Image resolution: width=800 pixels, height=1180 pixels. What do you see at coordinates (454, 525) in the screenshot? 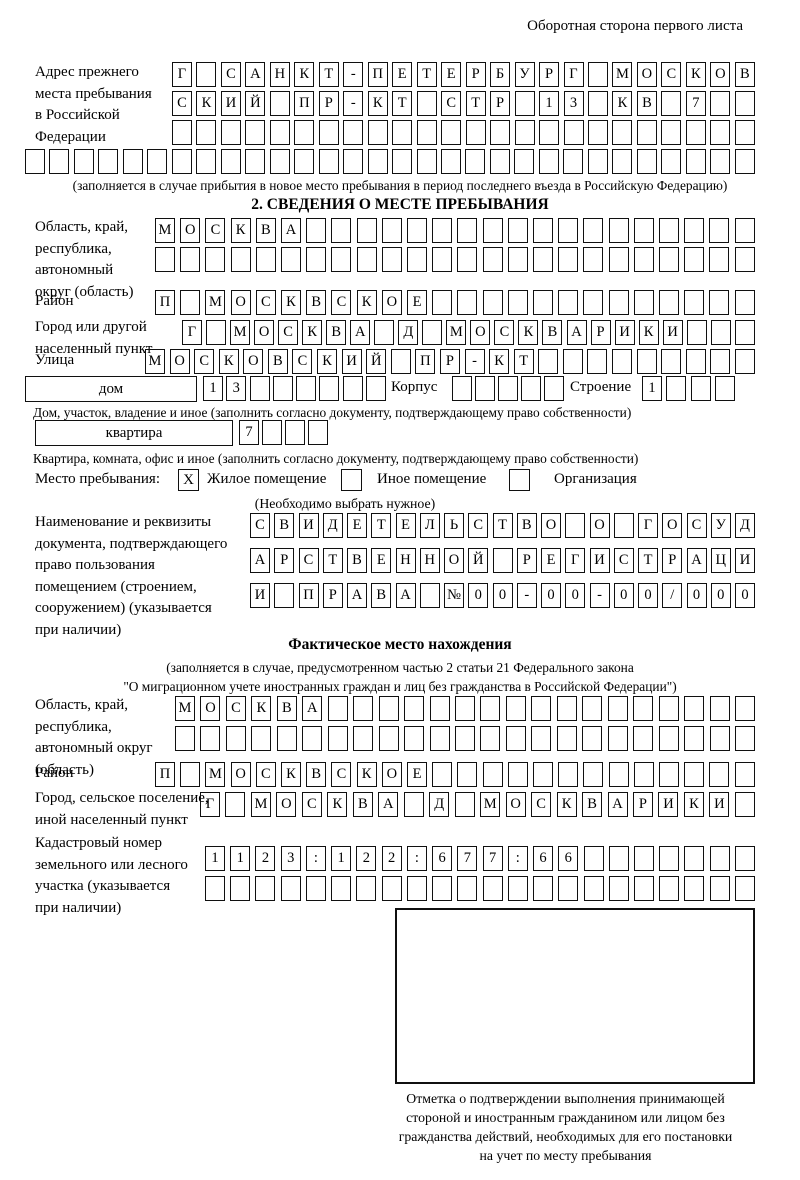
I see `form-cell: Ь` at bounding box center [454, 525].